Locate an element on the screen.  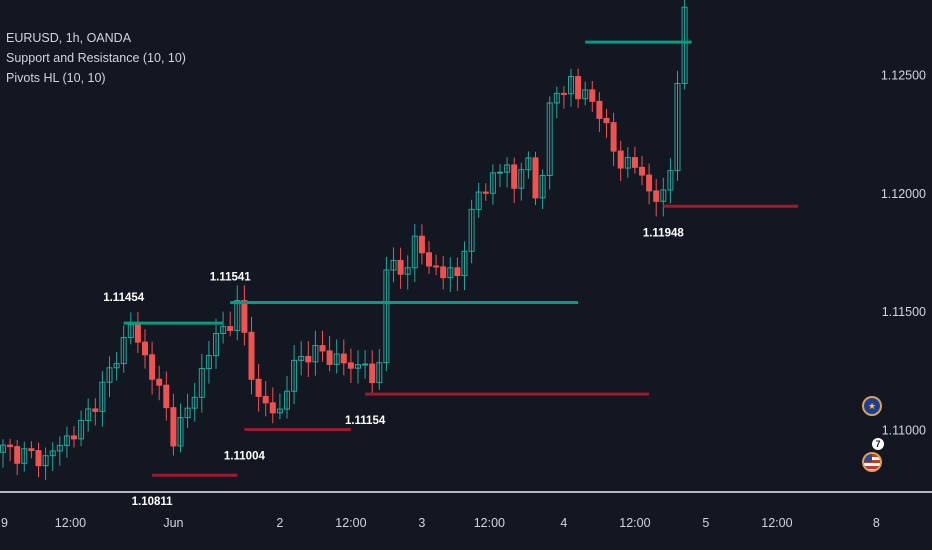
x-tick-label: 3 is located at coordinates (421, 523).